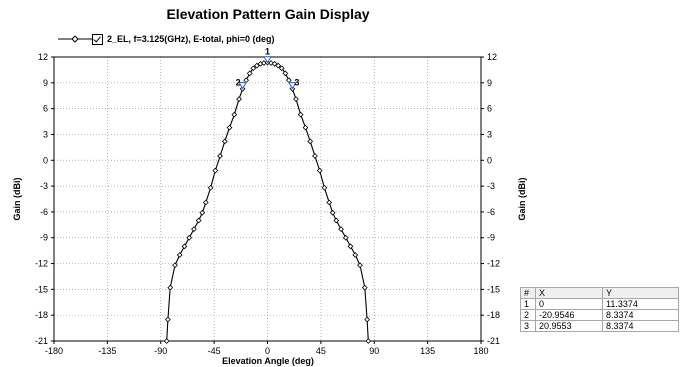  Describe the element at coordinates (267, 351) in the screenshot. I see `x-tick-label: 0` at that location.